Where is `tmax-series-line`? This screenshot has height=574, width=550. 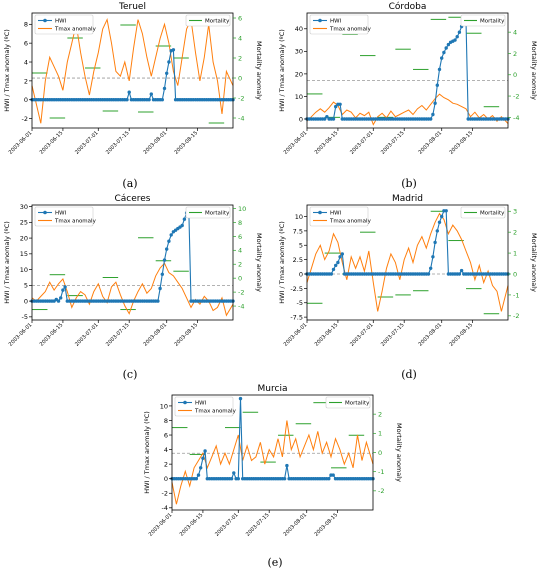 tmax-series-line is located at coordinates (132, 70).